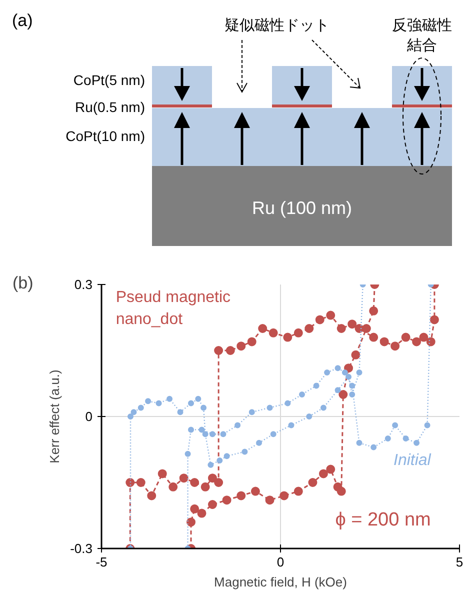  I want to click on x-tick-label: 5, so click(460, 562).